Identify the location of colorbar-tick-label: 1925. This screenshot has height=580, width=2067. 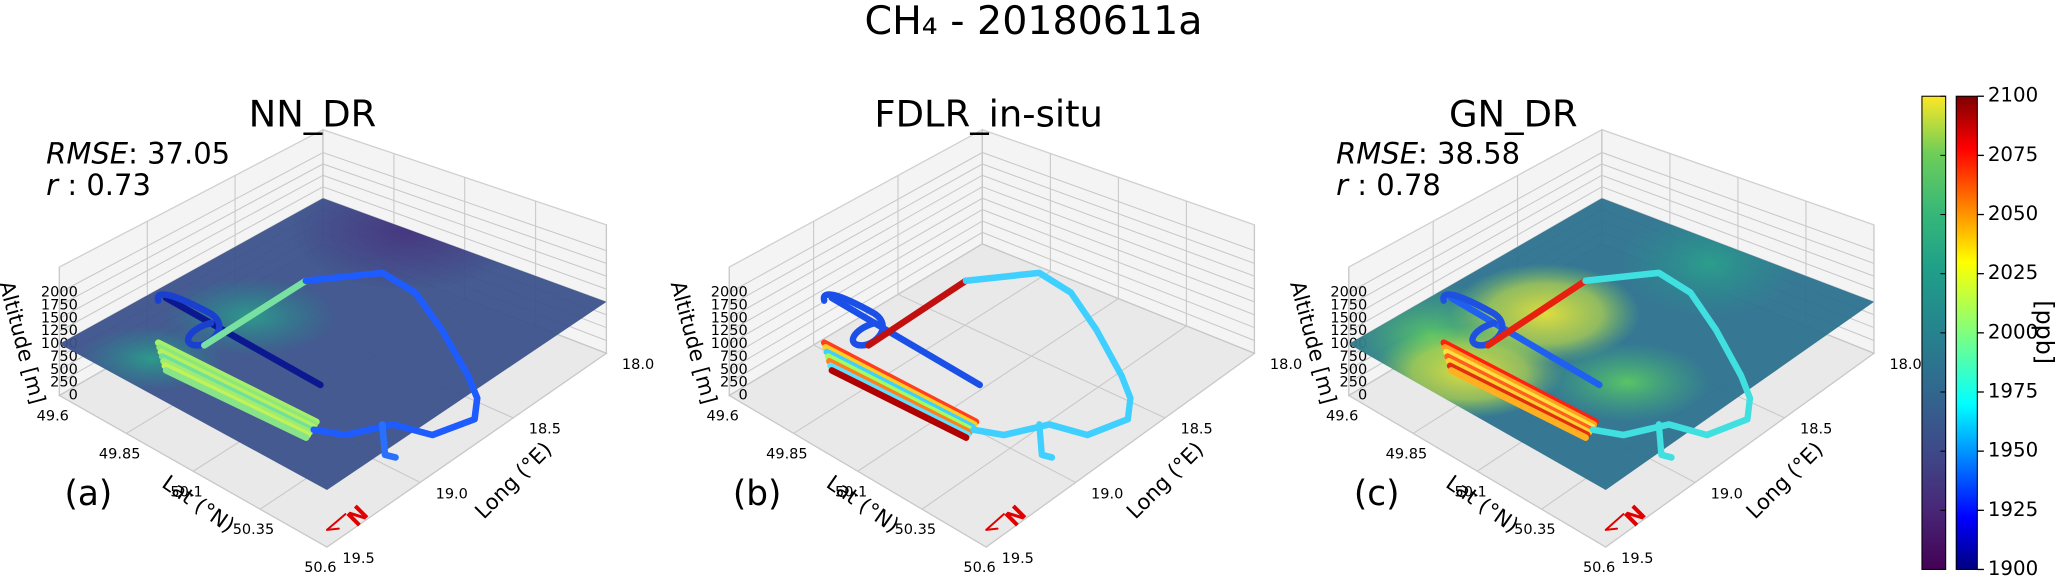
(2013, 509).